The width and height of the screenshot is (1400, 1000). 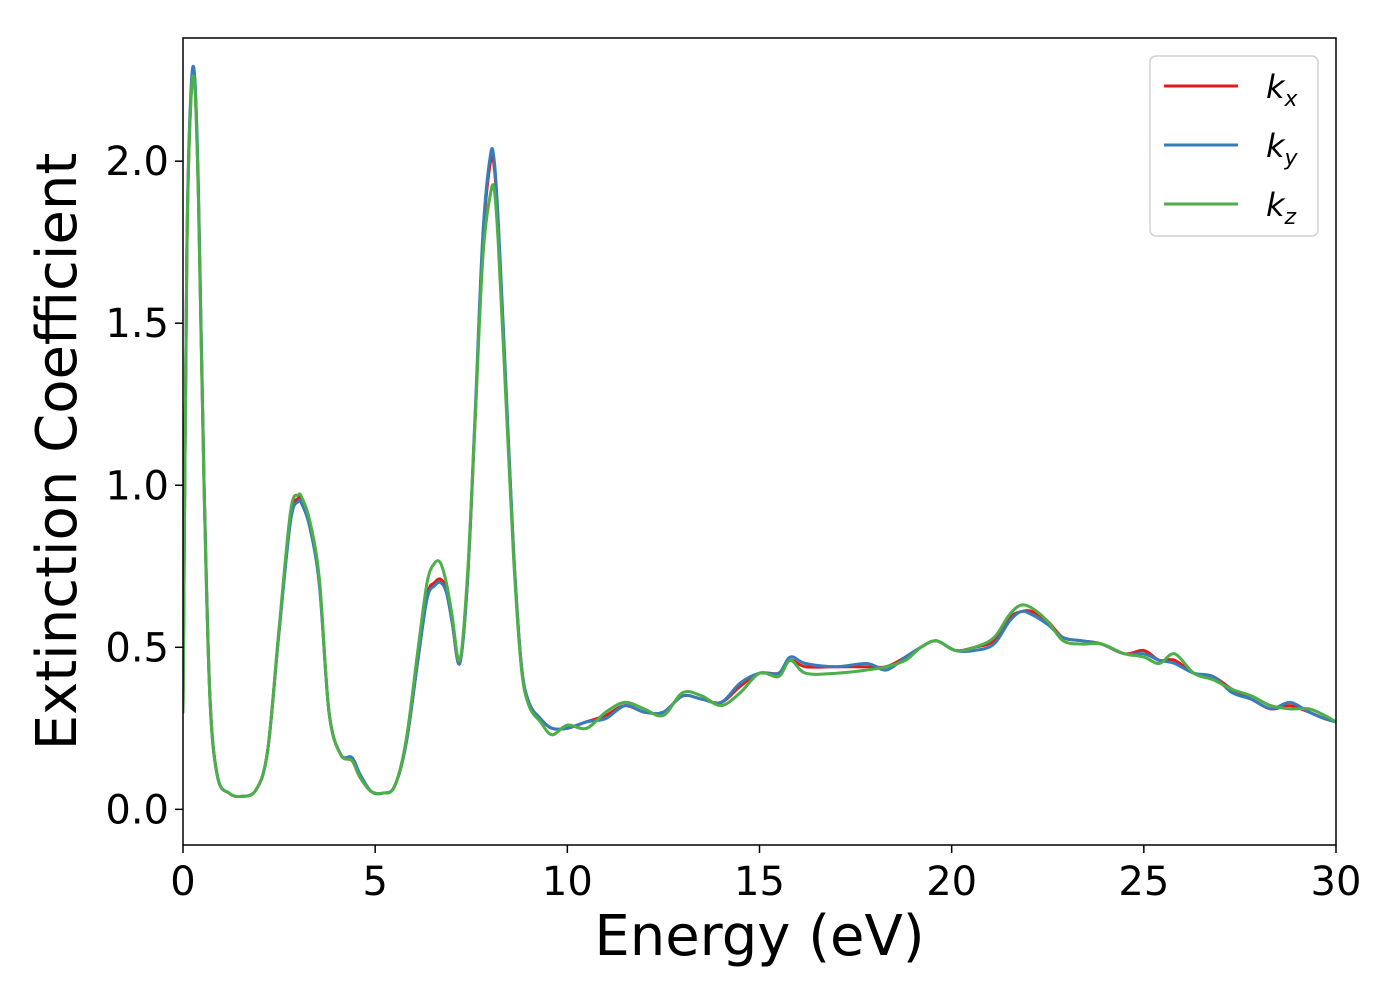 What do you see at coordinates (759, 882) in the screenshot?
I see `x-tick-label: 15` at bounding box center [759, 882].